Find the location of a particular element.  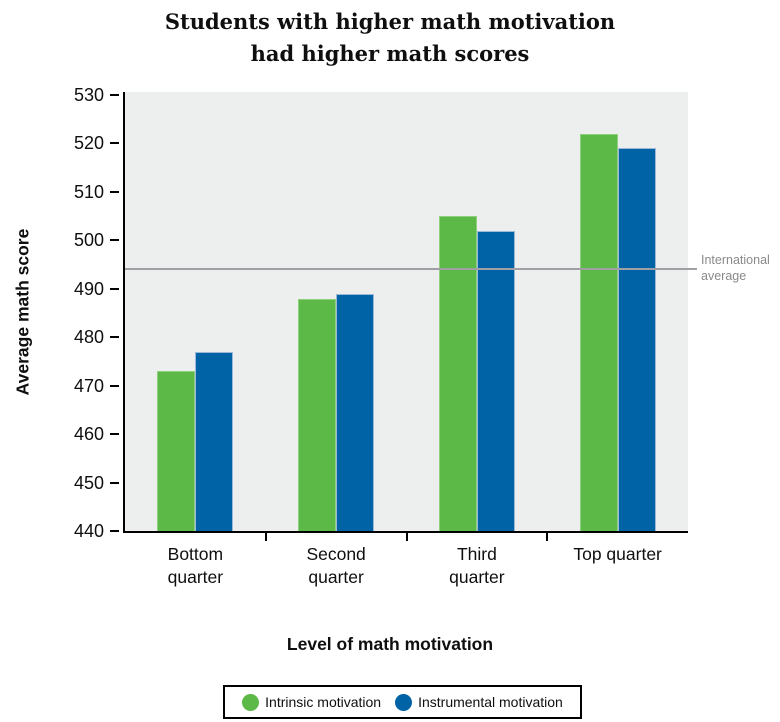

y-axis-title: Average math score is located at coordinates (22, 312).